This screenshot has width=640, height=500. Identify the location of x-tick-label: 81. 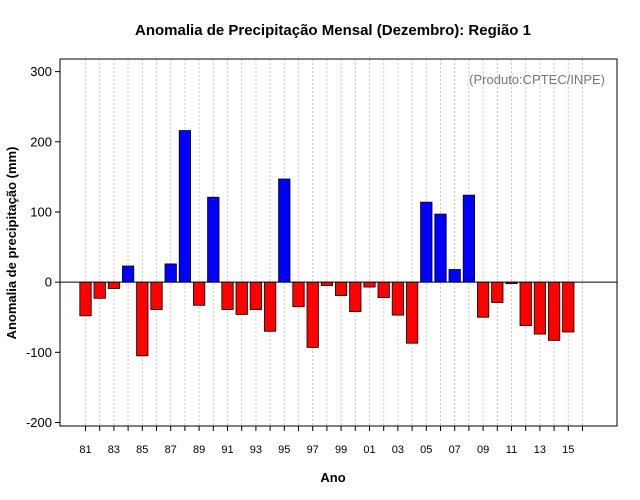
(85, 450).